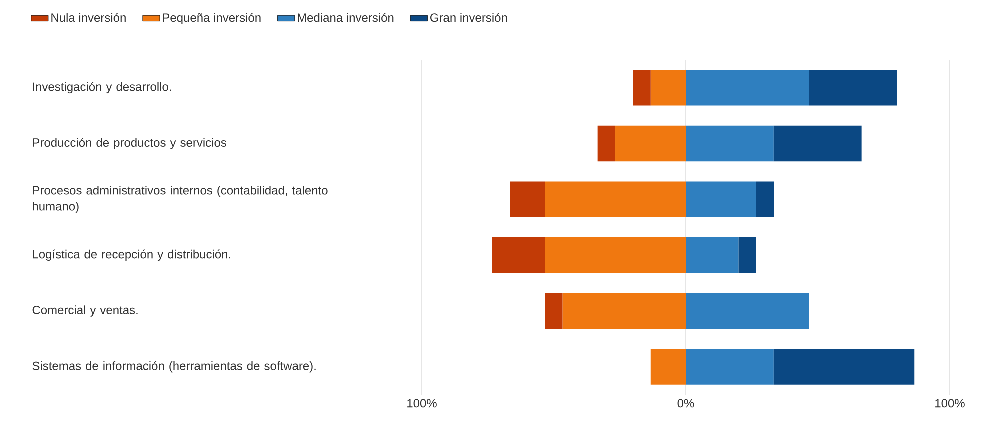 Image resolution: width=982 pixels, height=435 pixels. Describe the element at coordinates (174, 367) in the screenshot. I see `y-tick-label: Sistemas de información (herramientas de software).` at that location.